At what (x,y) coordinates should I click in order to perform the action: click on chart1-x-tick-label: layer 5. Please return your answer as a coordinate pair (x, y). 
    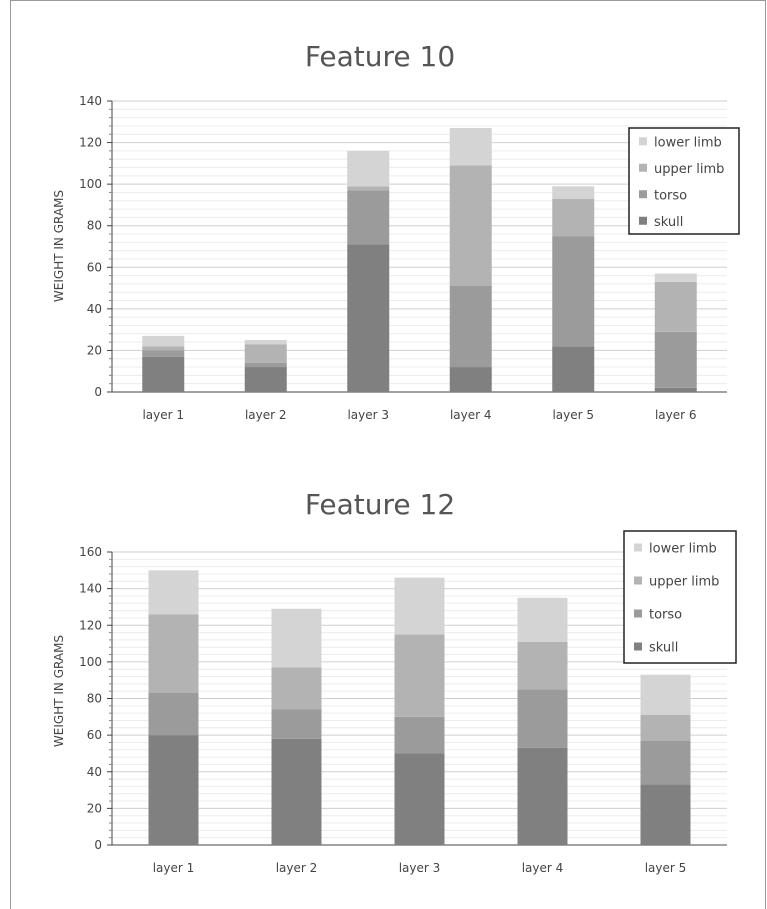
    Looking at the image, I should click on (573, 415).